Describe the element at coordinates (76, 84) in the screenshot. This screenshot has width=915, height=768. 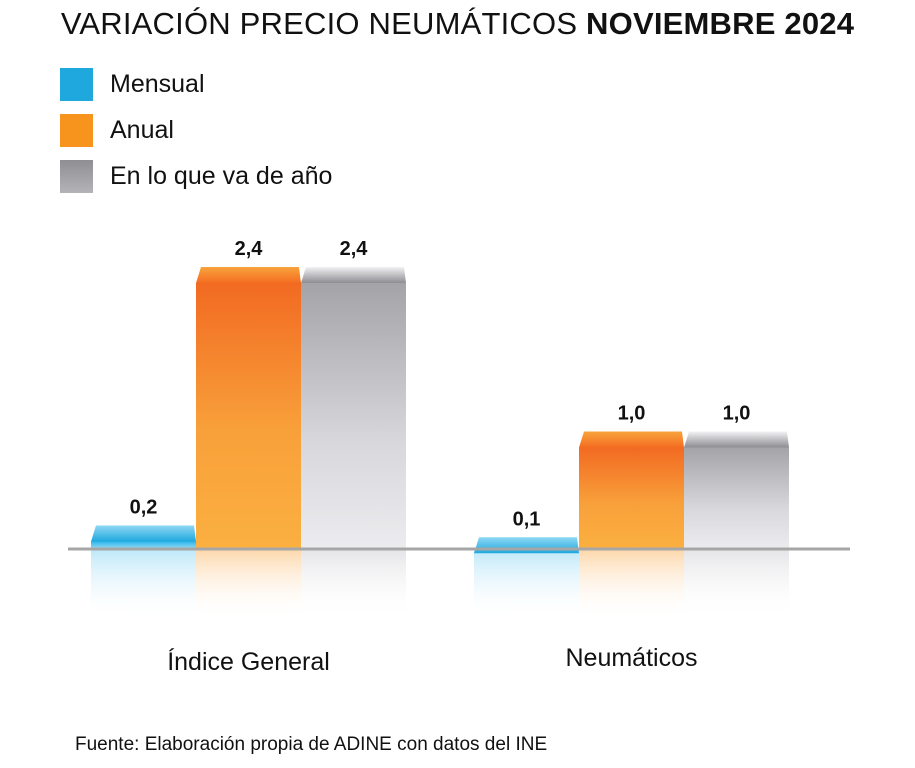
I see `legend-swatch-mensual` at that location.